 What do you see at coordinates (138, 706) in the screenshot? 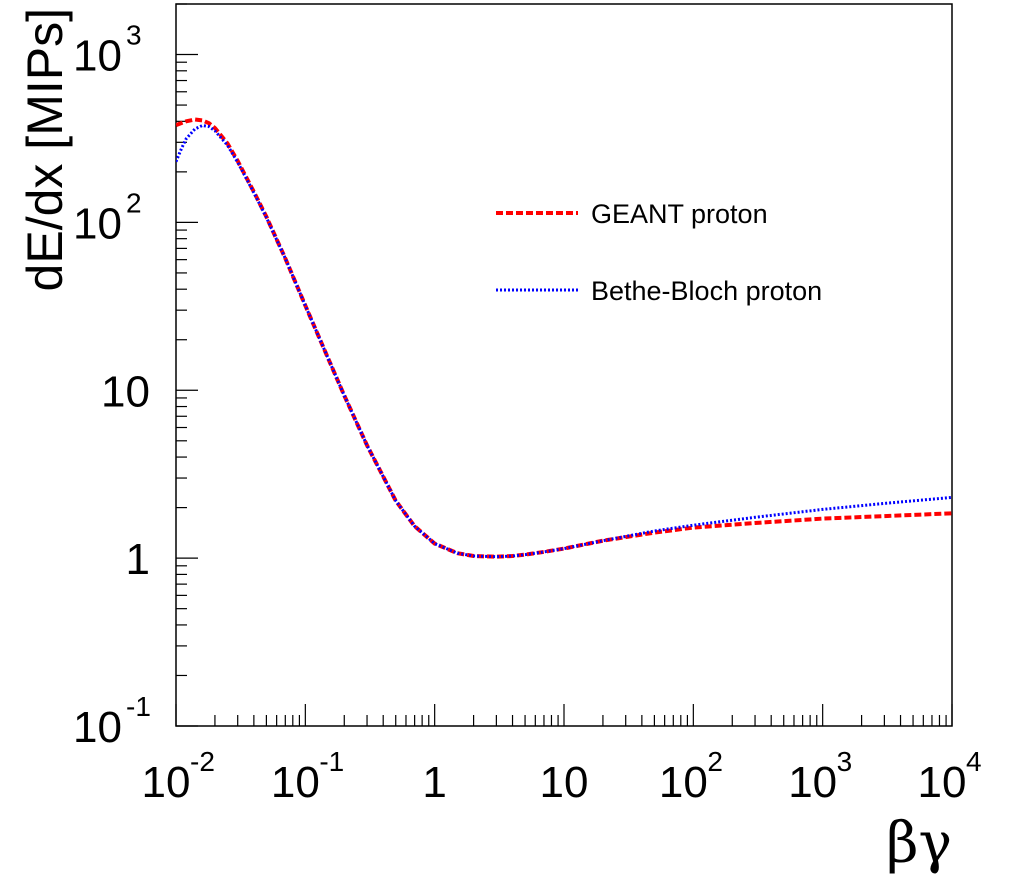
I see `y-tick-exponent: -1` at bounding box center [138, 706].